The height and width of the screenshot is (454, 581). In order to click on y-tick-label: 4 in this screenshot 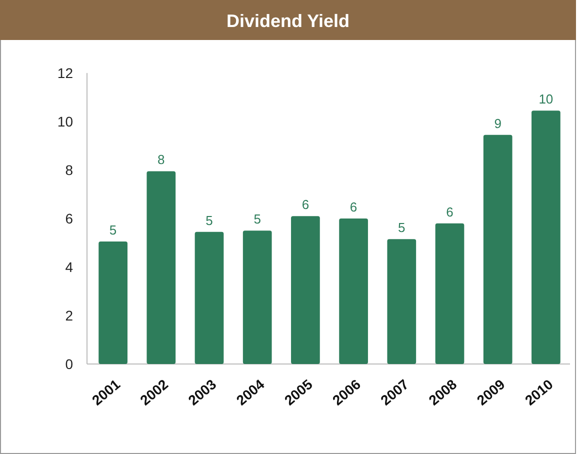, I will do `click(69, 267)`.